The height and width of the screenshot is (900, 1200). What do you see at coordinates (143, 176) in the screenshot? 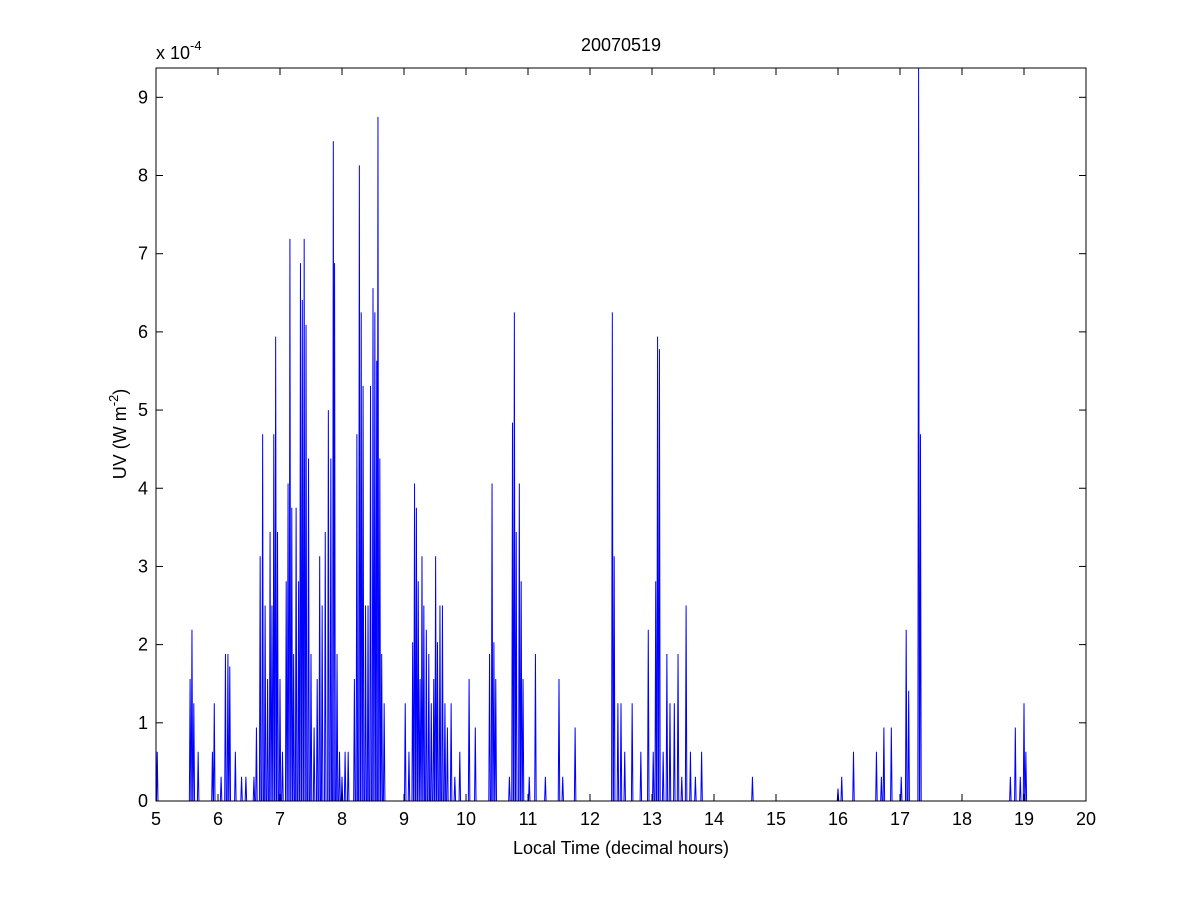
I see `y-tick-label: 8` at bounding box center [143, 176].